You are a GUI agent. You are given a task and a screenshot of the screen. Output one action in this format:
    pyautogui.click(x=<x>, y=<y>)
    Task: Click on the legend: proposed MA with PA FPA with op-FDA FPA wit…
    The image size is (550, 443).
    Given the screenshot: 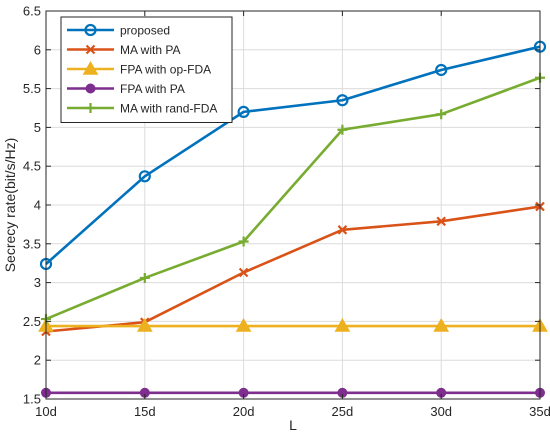 What is the action you would take?
    pyautogui.click(x=146, y=69)
    